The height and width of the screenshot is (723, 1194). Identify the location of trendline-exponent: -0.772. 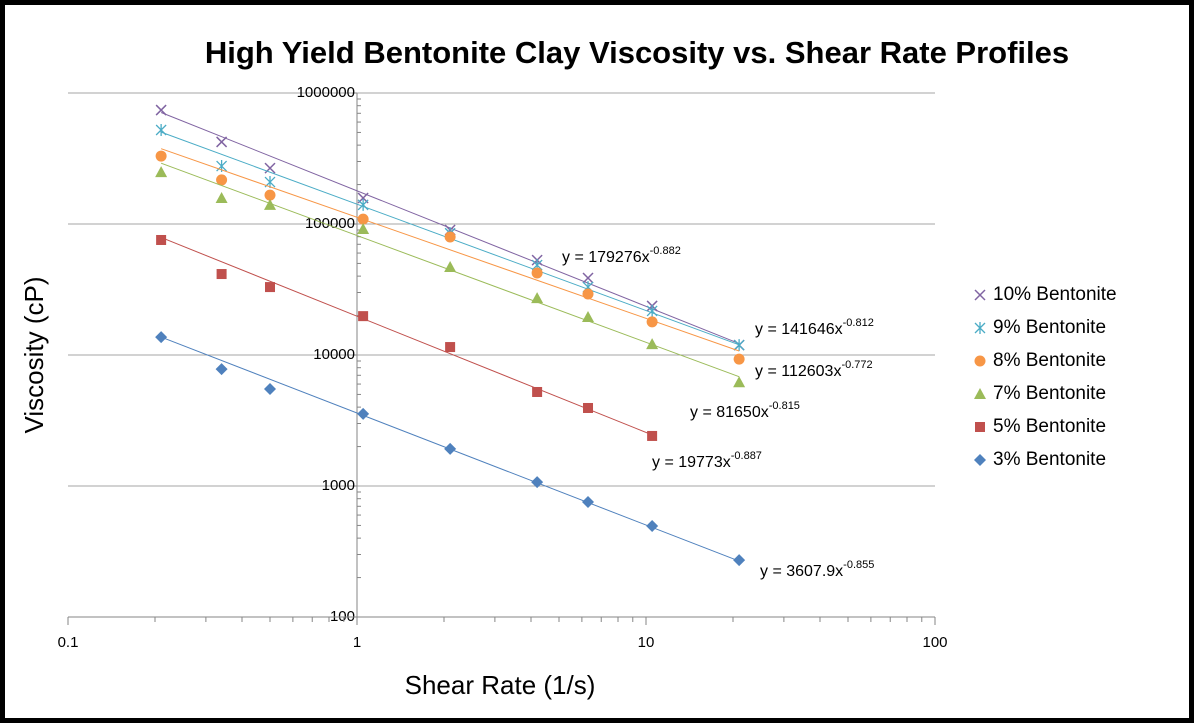
(856, 365).